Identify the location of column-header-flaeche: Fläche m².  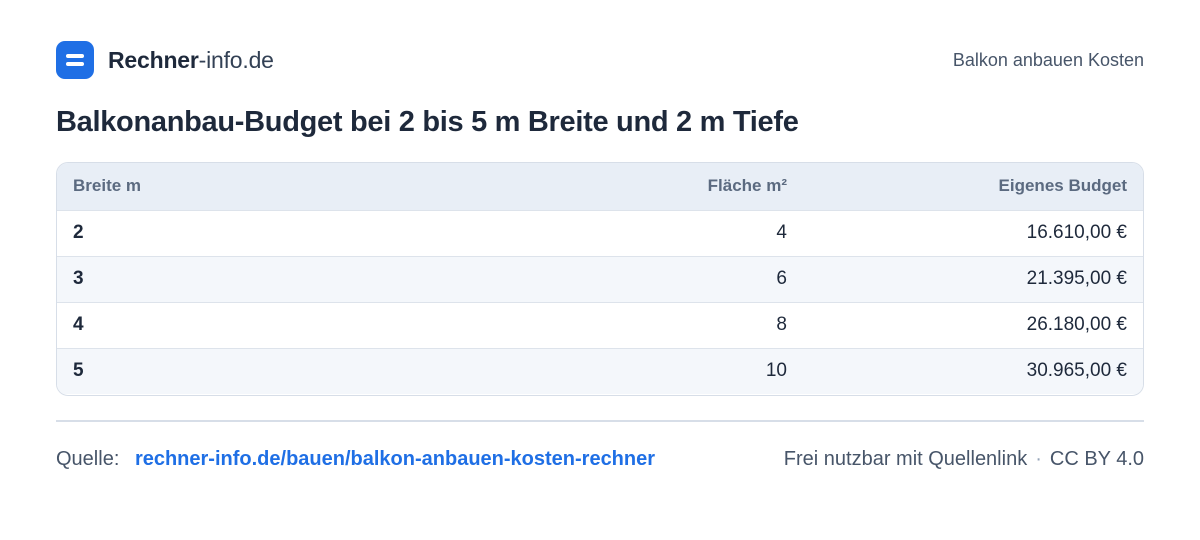
(747, 186).